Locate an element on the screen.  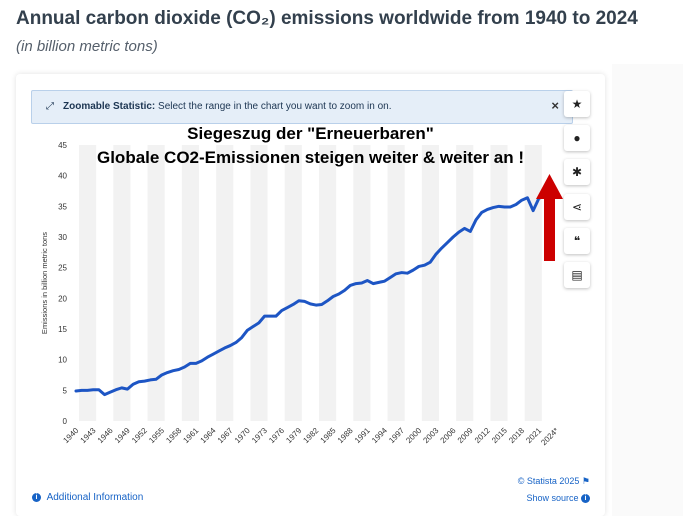
share-icon: ⋖ is located at coordinates (577, 207).